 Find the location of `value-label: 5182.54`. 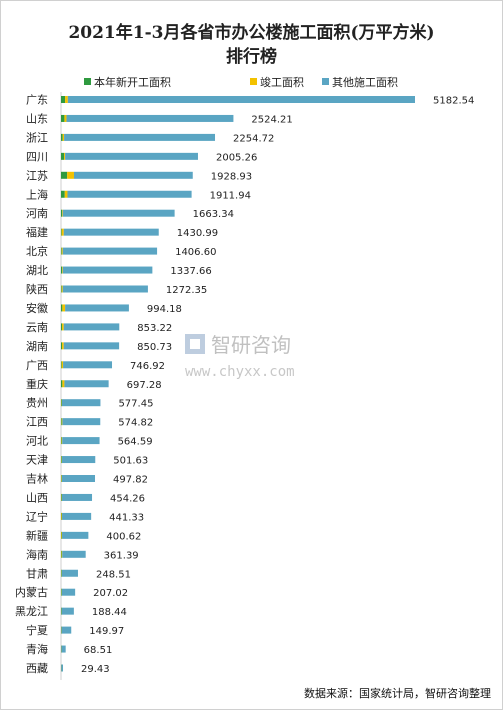

value-label: 5182.54 is located at coordinates (453, 101).